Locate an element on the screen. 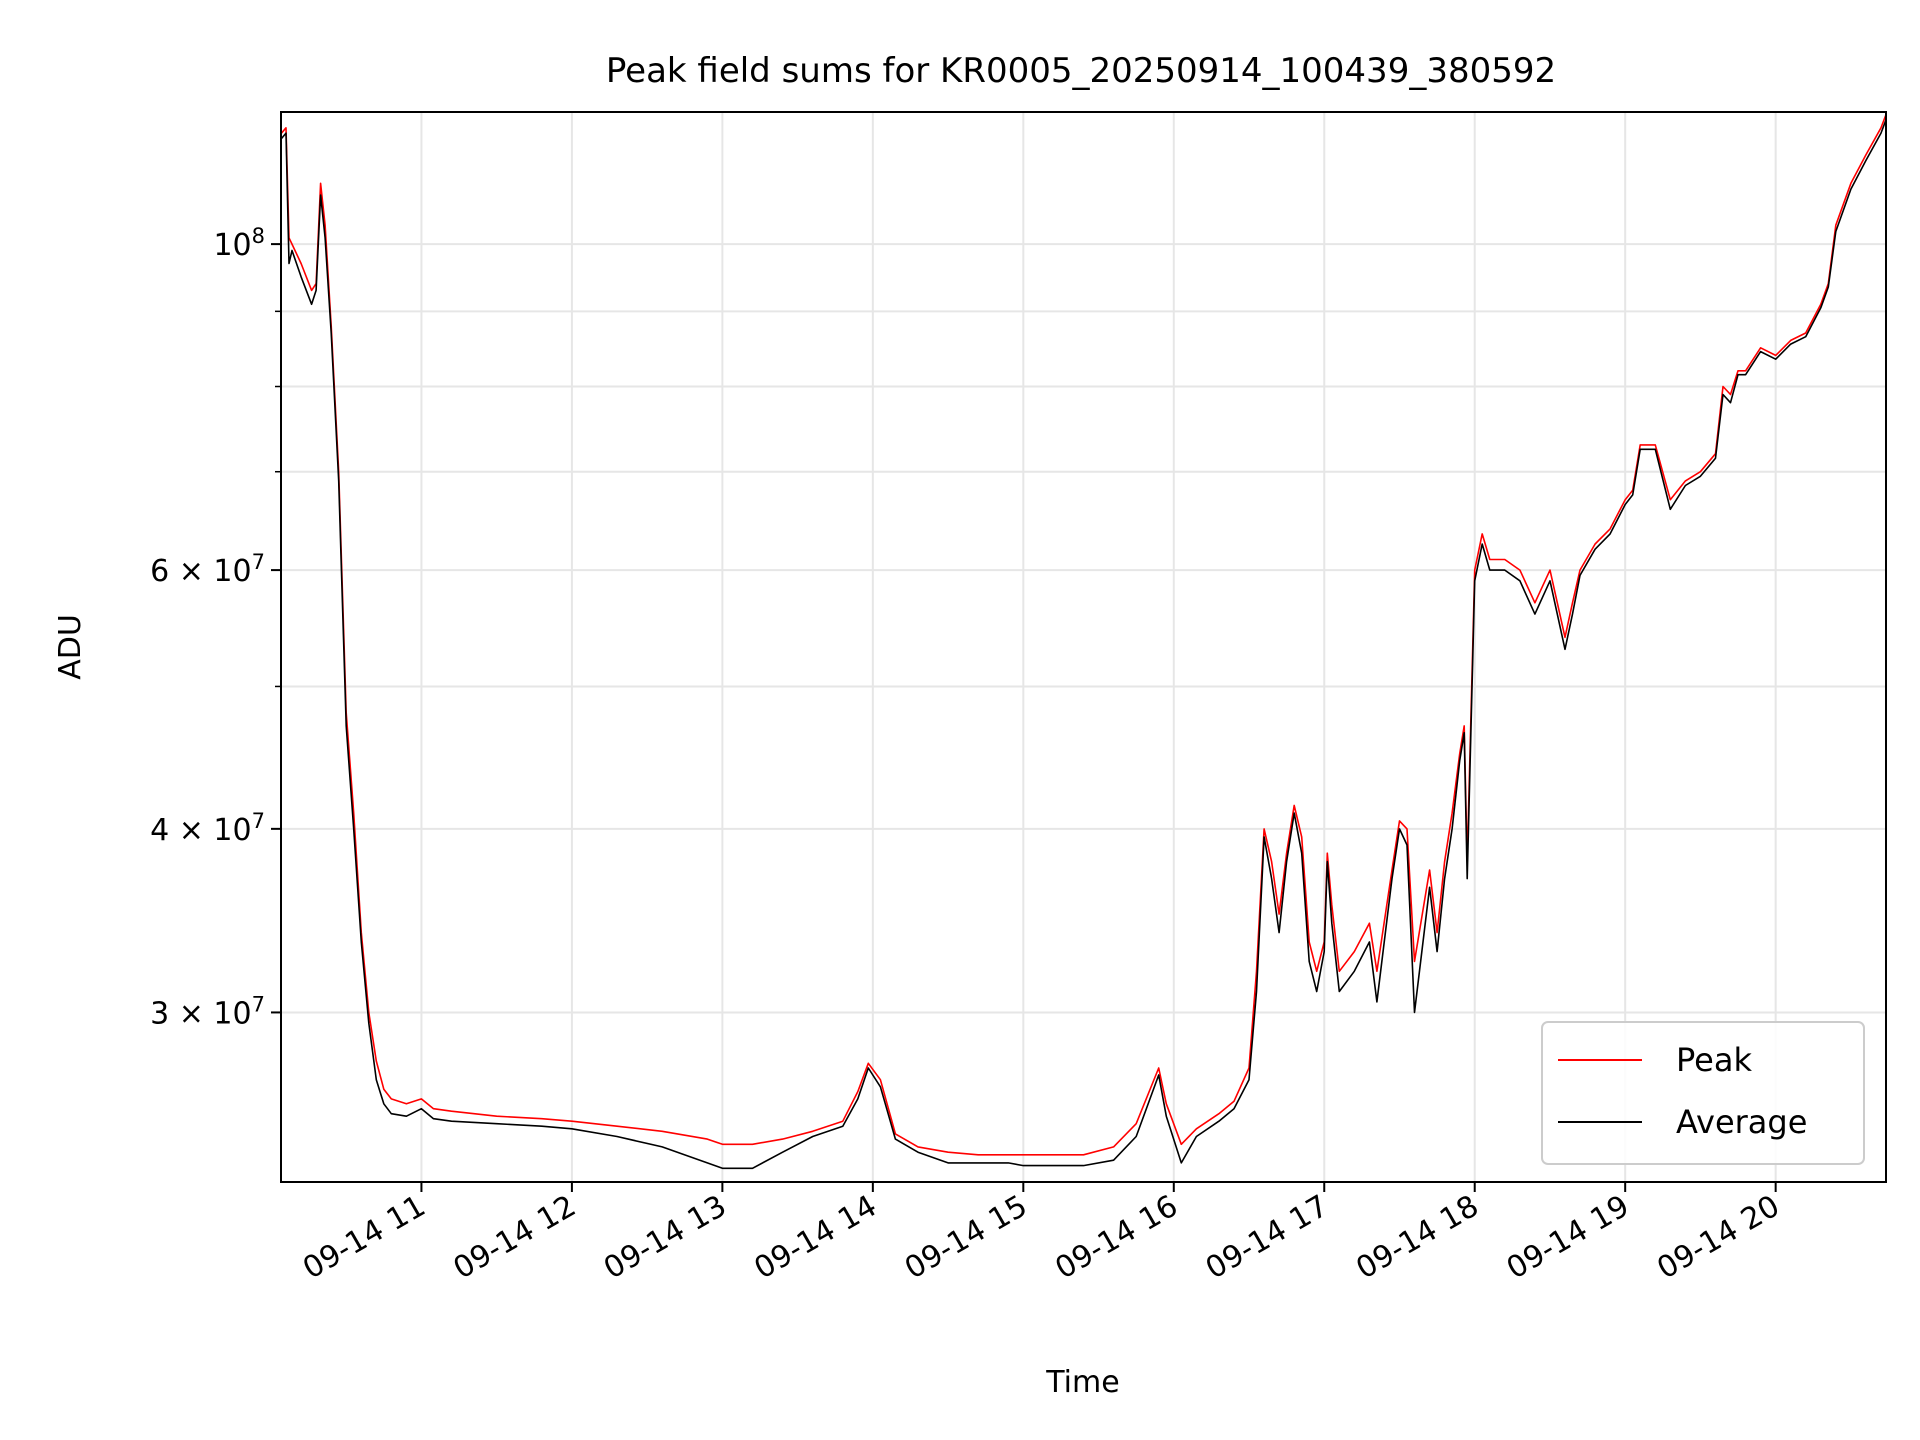 The image size is (1920, 1440). y-tick-label: 3 × 107 is located at coordinates (207, 1011).